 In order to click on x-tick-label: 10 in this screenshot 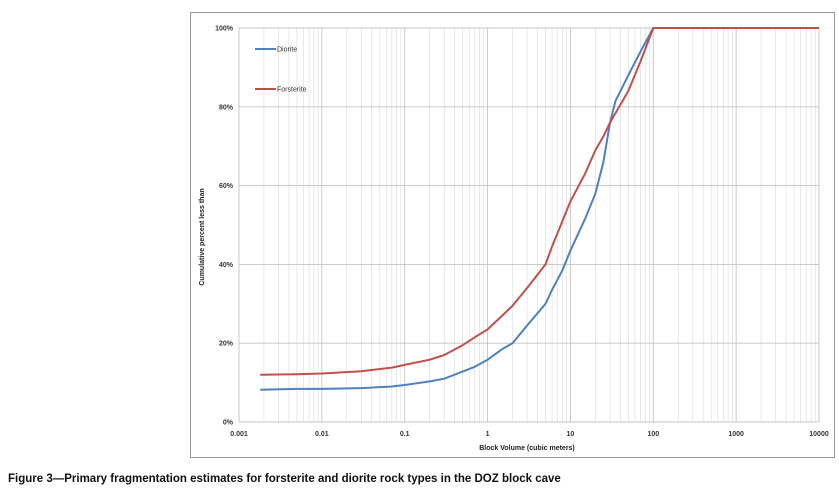, I will do `click(571, 434)`.